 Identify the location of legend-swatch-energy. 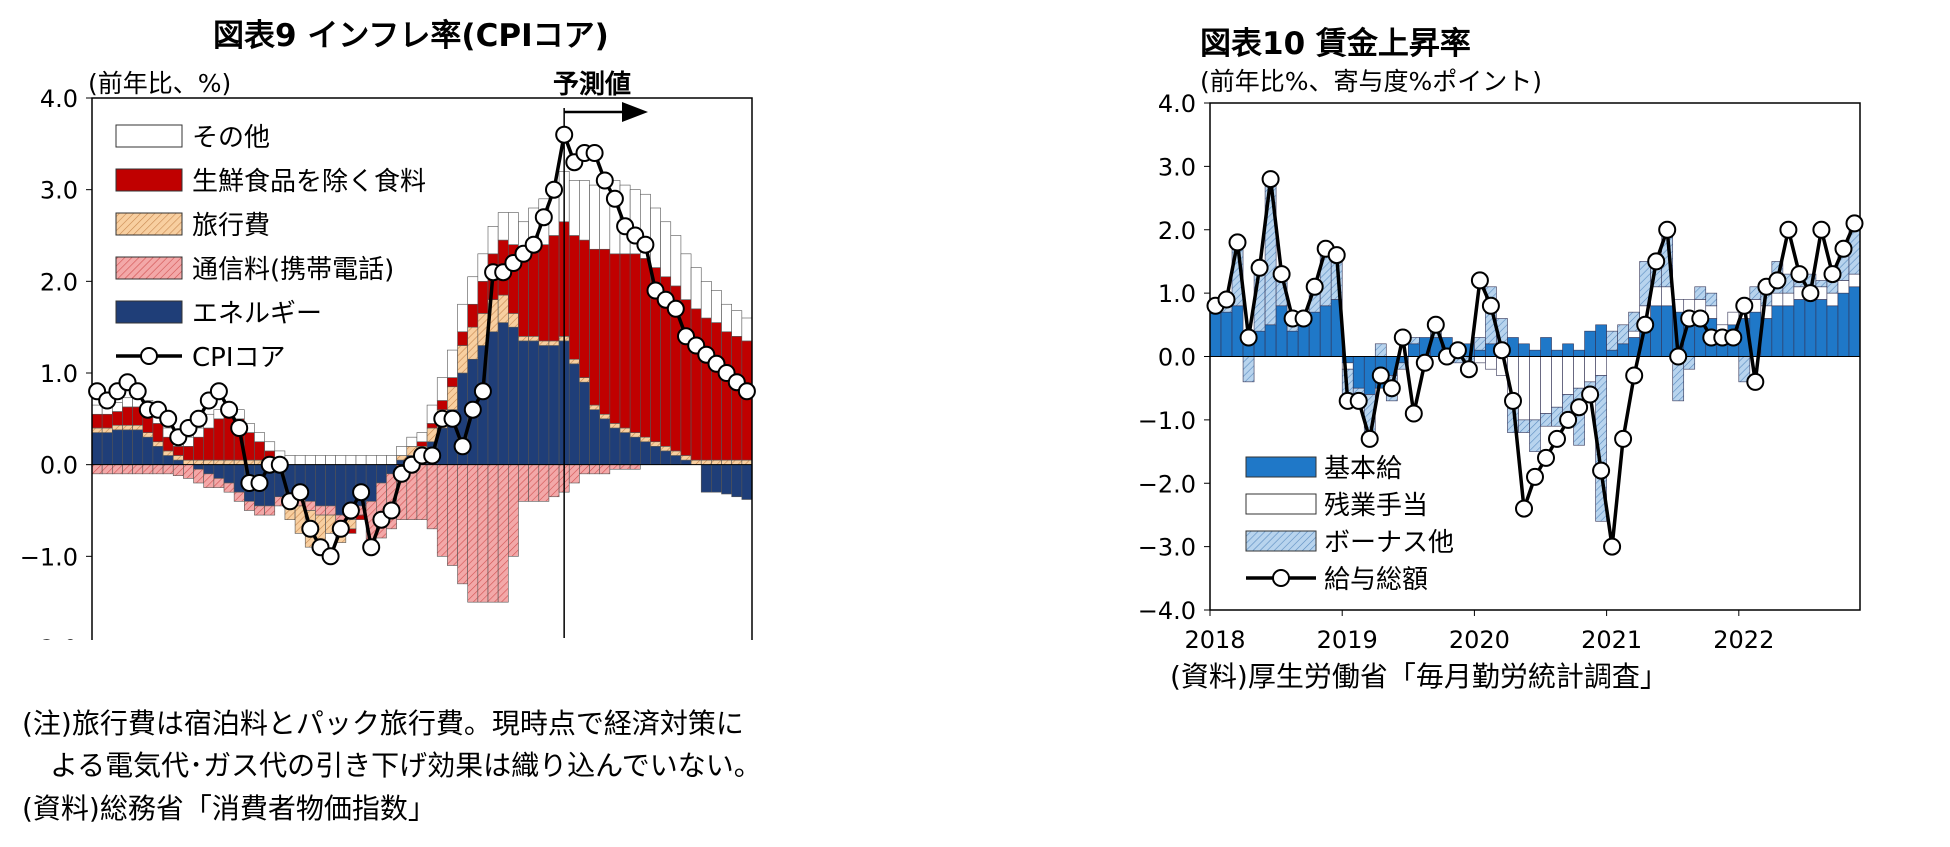
(149, 312).